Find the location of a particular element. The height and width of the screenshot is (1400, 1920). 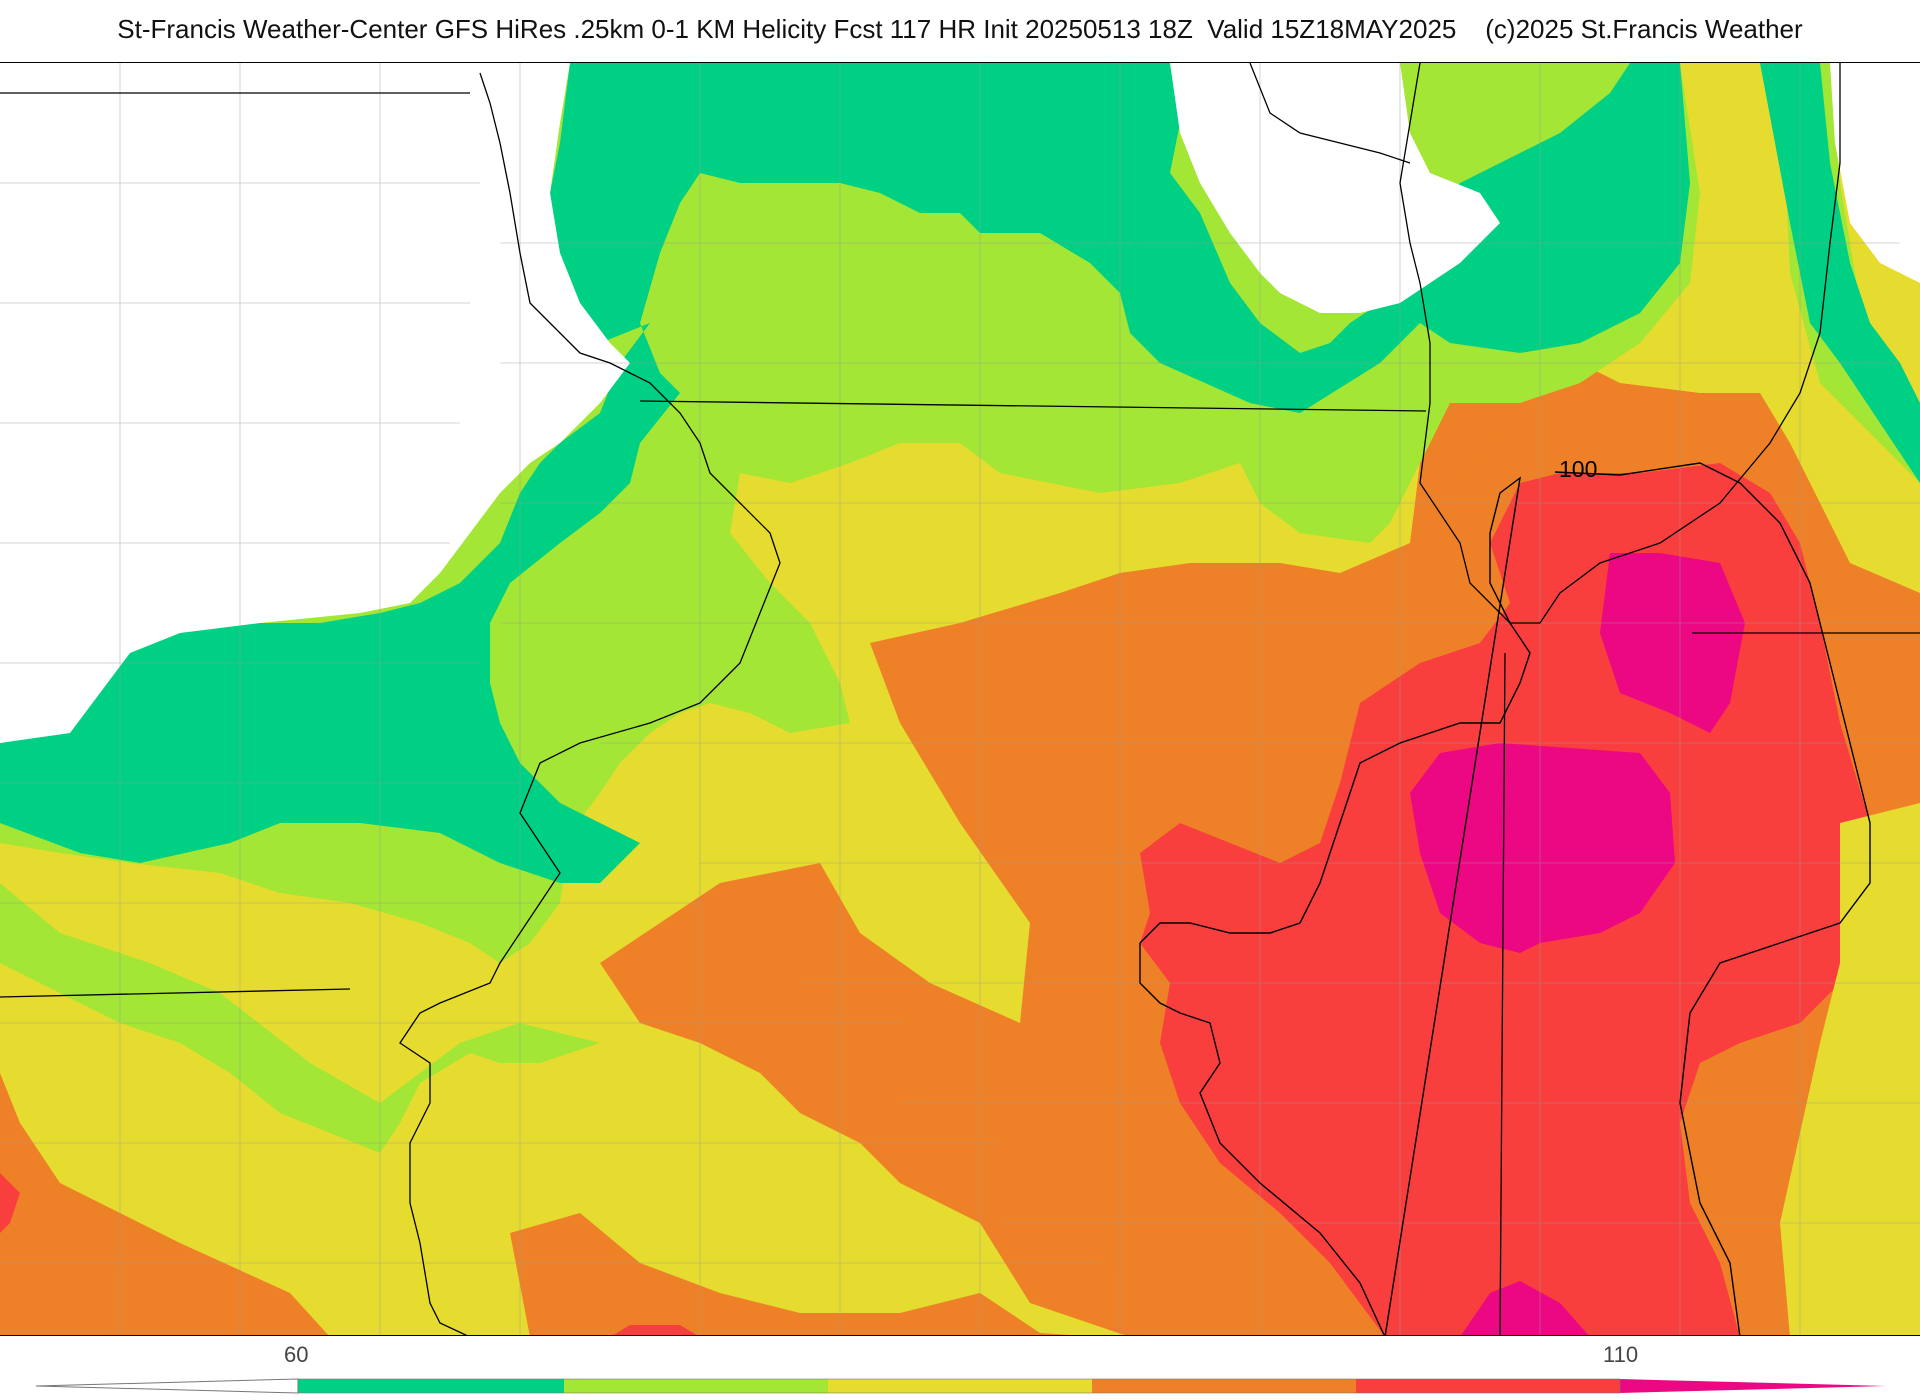

band-red-west-edge is located at coordinates (10, 1203).